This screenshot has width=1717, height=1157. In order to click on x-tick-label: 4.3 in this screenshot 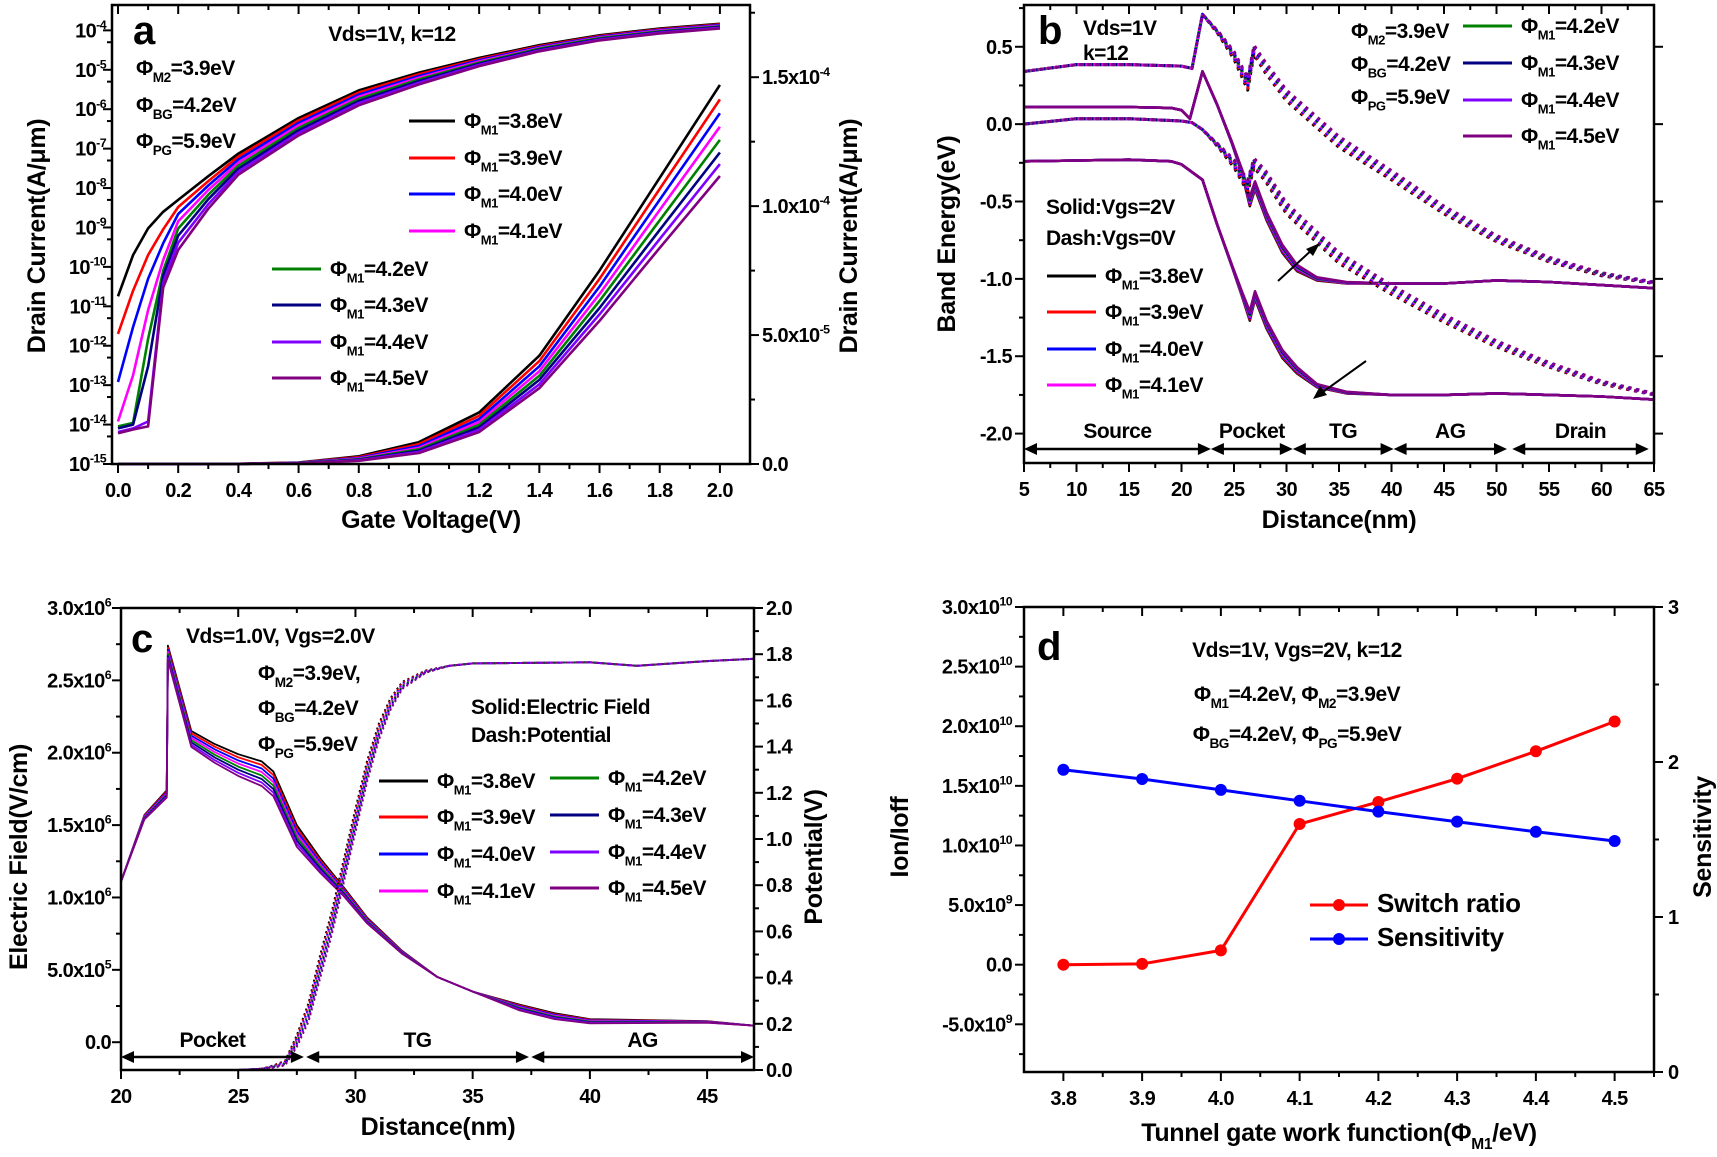, I will do `click(1457, 1099)`.